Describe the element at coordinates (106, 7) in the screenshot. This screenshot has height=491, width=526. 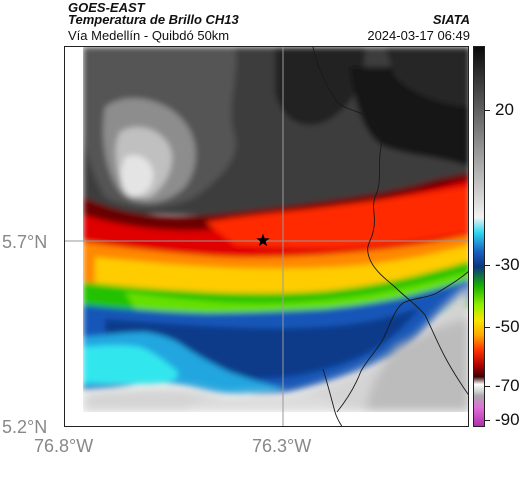
I see `satellite-title: GOES-EAST` at that location.